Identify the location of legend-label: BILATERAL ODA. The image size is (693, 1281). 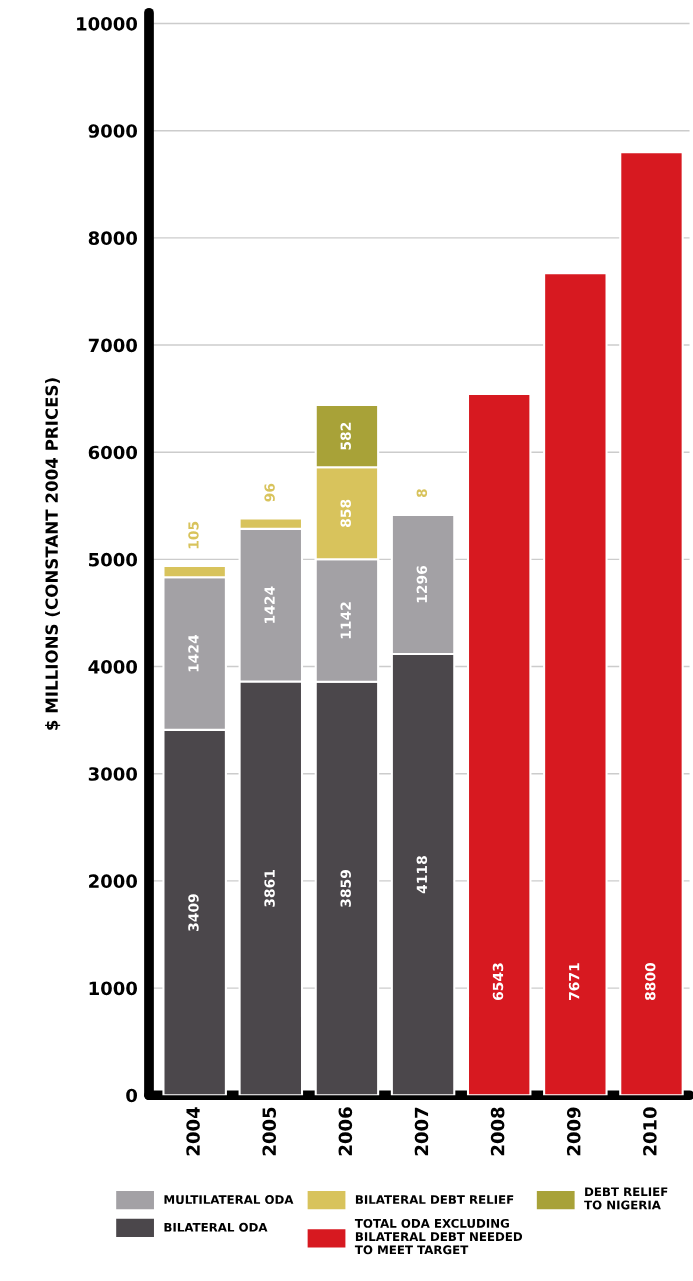
(216, 1227).